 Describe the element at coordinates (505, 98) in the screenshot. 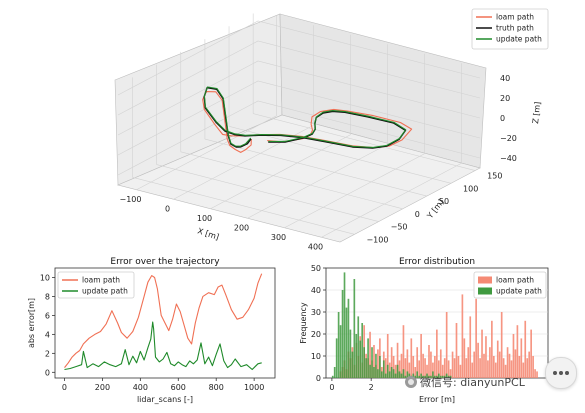

I see `z-tick-label-3d: 20` at that location.